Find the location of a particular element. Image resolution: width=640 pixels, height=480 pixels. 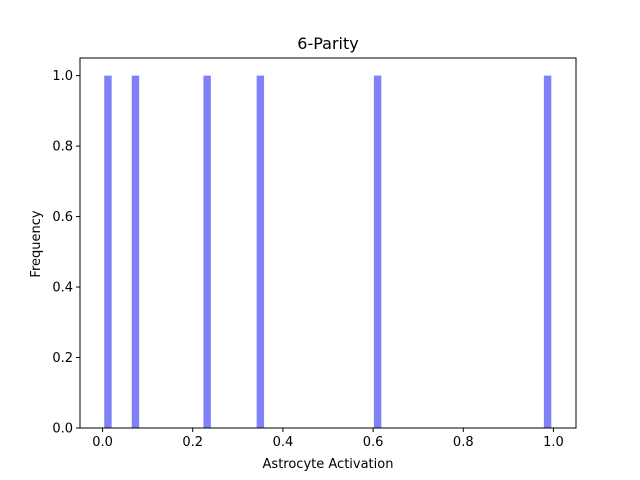

x-tick-label: 0.4 is located at coordinates (283, 442).